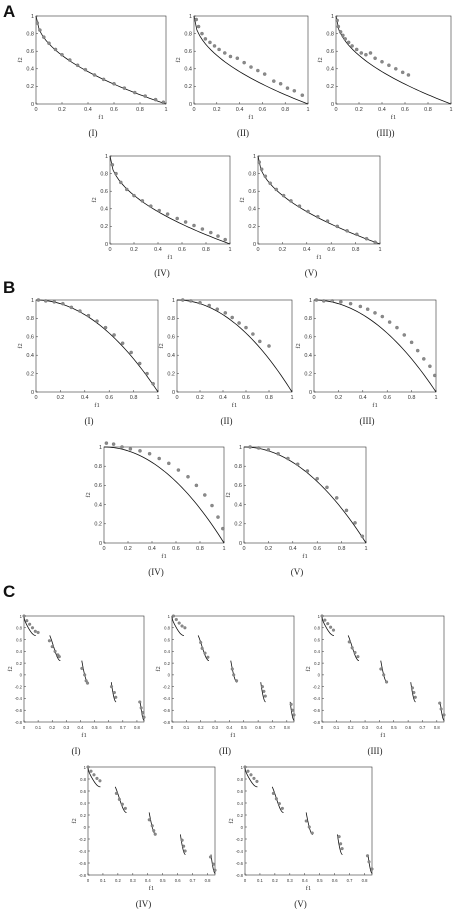  Describe the element at coordinates (317, 628) in the screenshot. I see `y-tick-label: 0.8` at that location.